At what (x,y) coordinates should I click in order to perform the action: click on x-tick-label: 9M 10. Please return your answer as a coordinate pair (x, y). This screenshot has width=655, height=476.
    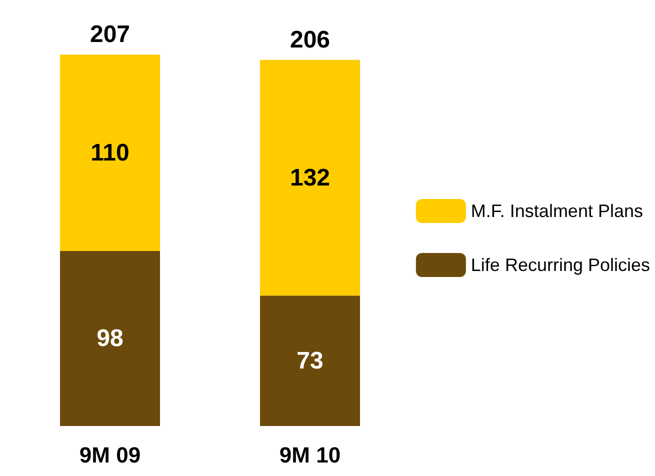
    Looking at the image, I should click on (310, 455).